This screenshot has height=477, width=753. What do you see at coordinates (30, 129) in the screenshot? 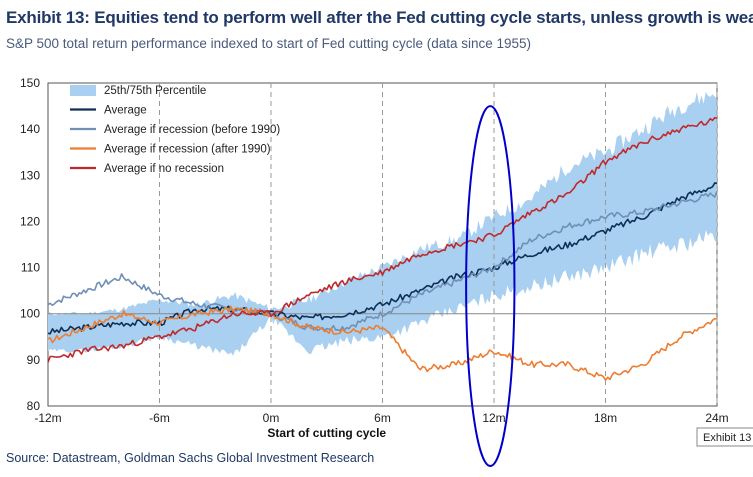
I see `y-tick-label: 140` at bounding box center [30, 129].